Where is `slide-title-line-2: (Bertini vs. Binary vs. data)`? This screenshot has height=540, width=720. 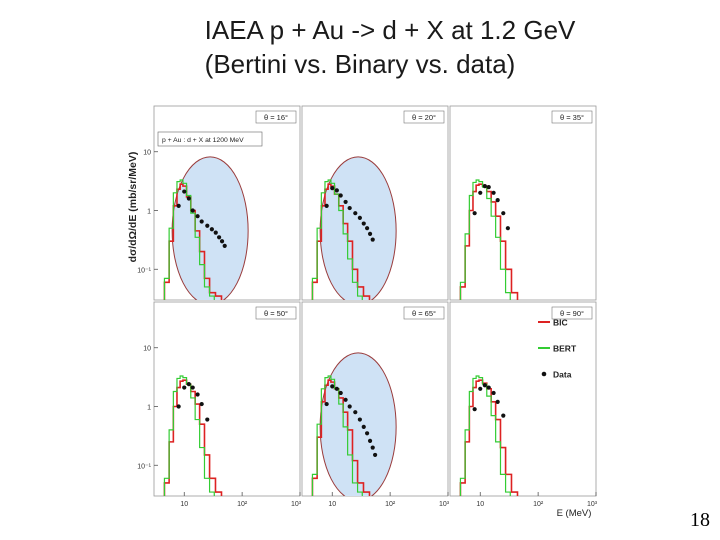 slide-title-line-2: (Bertini vs. Binary vs. data) is located at coordinates (360, 64).